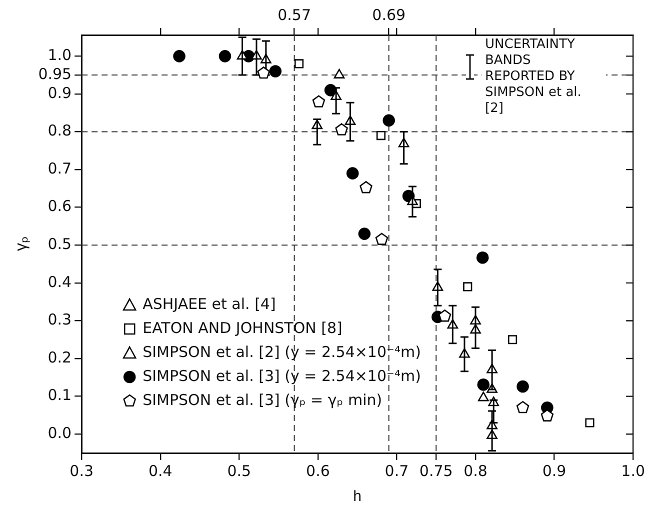 The height and width of the screenshot is (514, 648). I want to click on x-tick-label: 0.8, so click(476, 471).